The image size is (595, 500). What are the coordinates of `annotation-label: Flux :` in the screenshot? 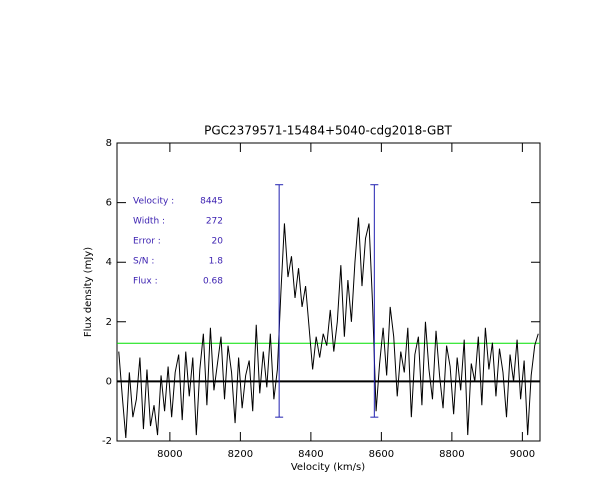 It's located at (145, 282).